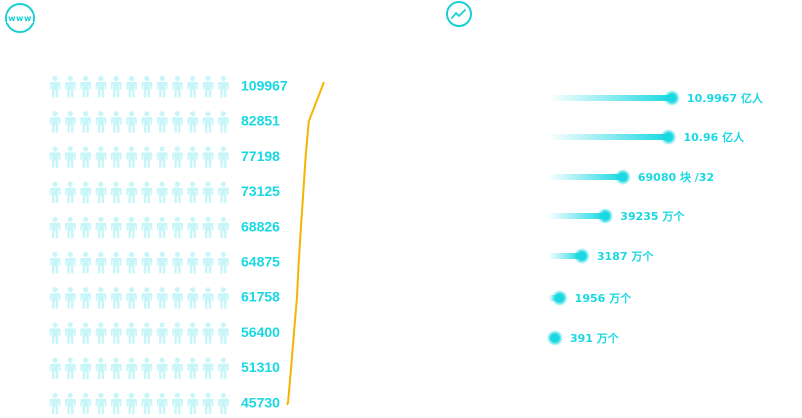  I want to click on gradient-bar: 69080 块 /32, so click(631, 177).